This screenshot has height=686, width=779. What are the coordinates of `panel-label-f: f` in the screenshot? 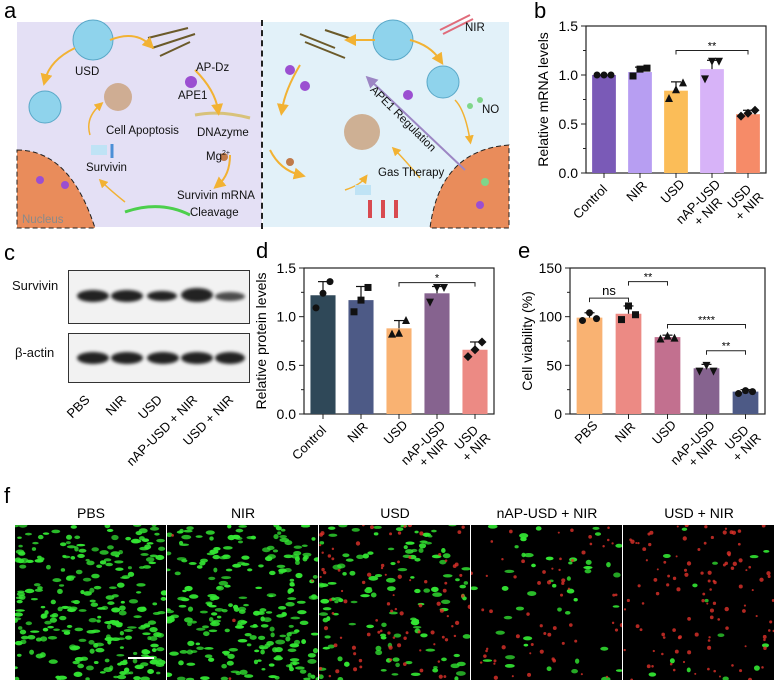 It's located at (7, 495).